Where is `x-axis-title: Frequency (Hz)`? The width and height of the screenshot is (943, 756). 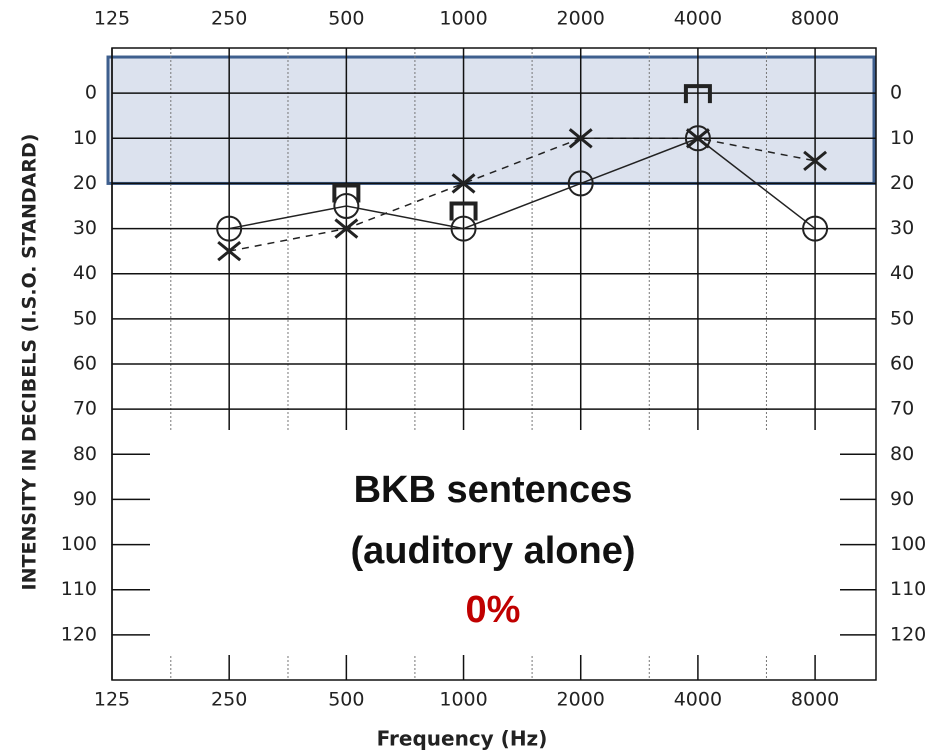 x-axis-title: Frequency (Hz) is located at coordinates (462, 739).